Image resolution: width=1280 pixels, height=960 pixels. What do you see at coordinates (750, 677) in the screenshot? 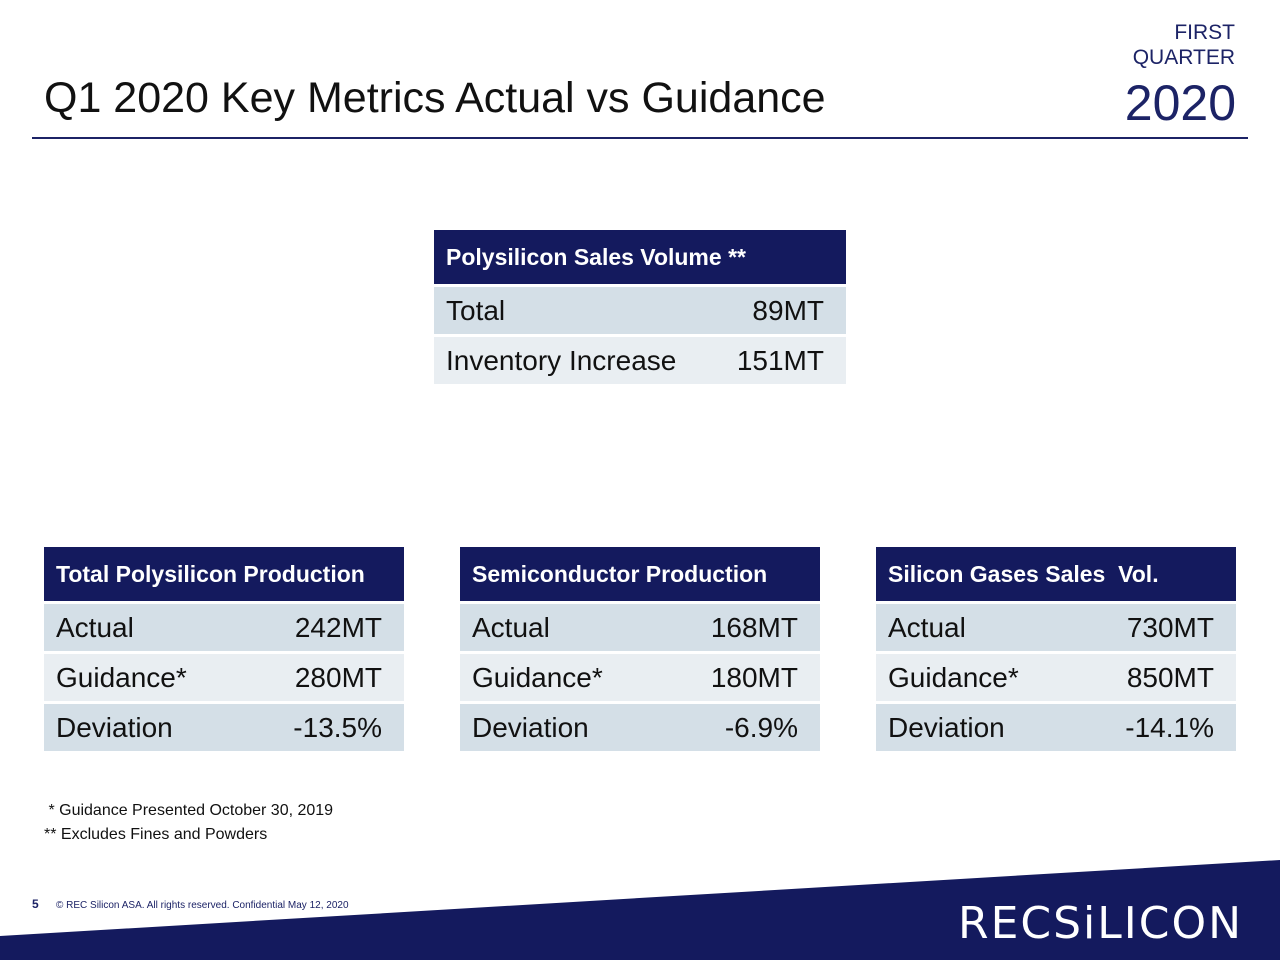
I see `row-value: 180MT` at bounding box center [750, 677].